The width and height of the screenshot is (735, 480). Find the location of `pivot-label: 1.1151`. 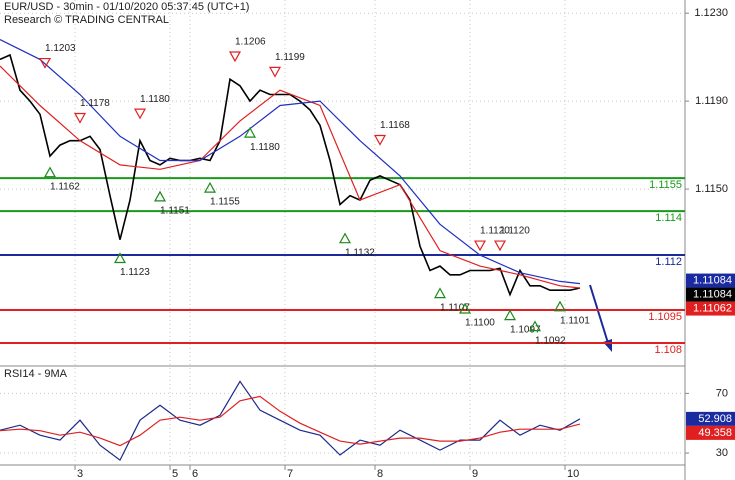

pivot-label: 1.1151 is located at coordinates (175, 211).